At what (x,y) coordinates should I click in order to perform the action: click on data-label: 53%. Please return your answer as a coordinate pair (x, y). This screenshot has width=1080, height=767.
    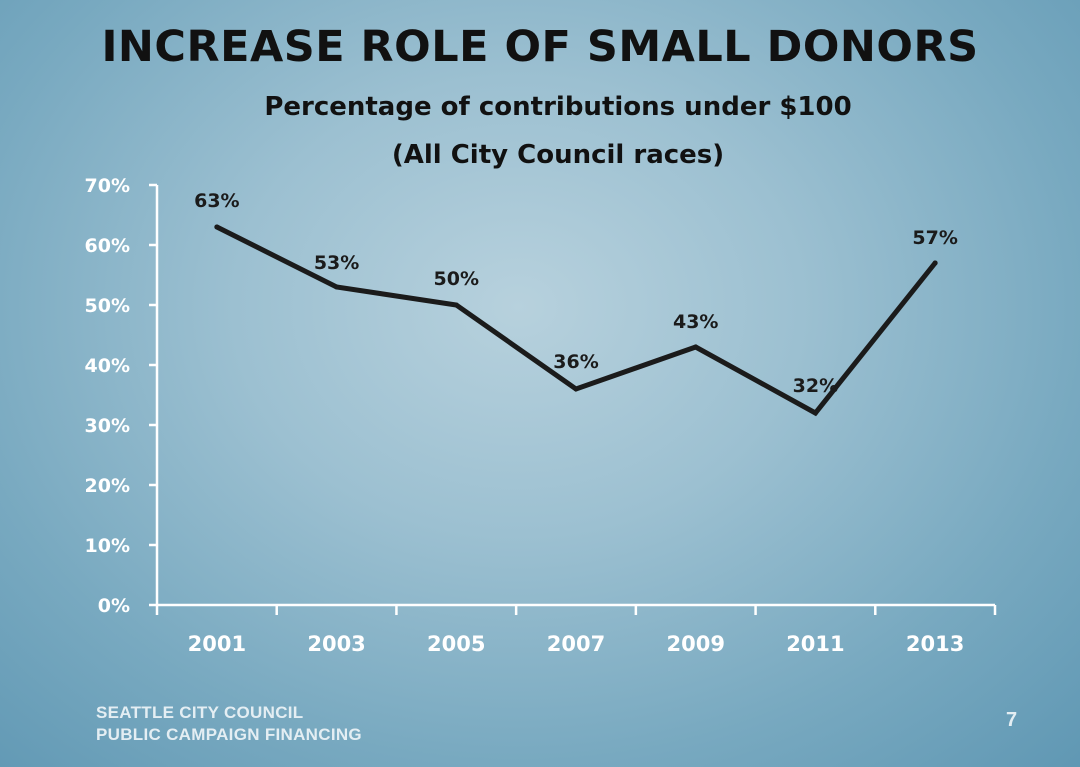
    Looking at the image, I should click on (336, 263).